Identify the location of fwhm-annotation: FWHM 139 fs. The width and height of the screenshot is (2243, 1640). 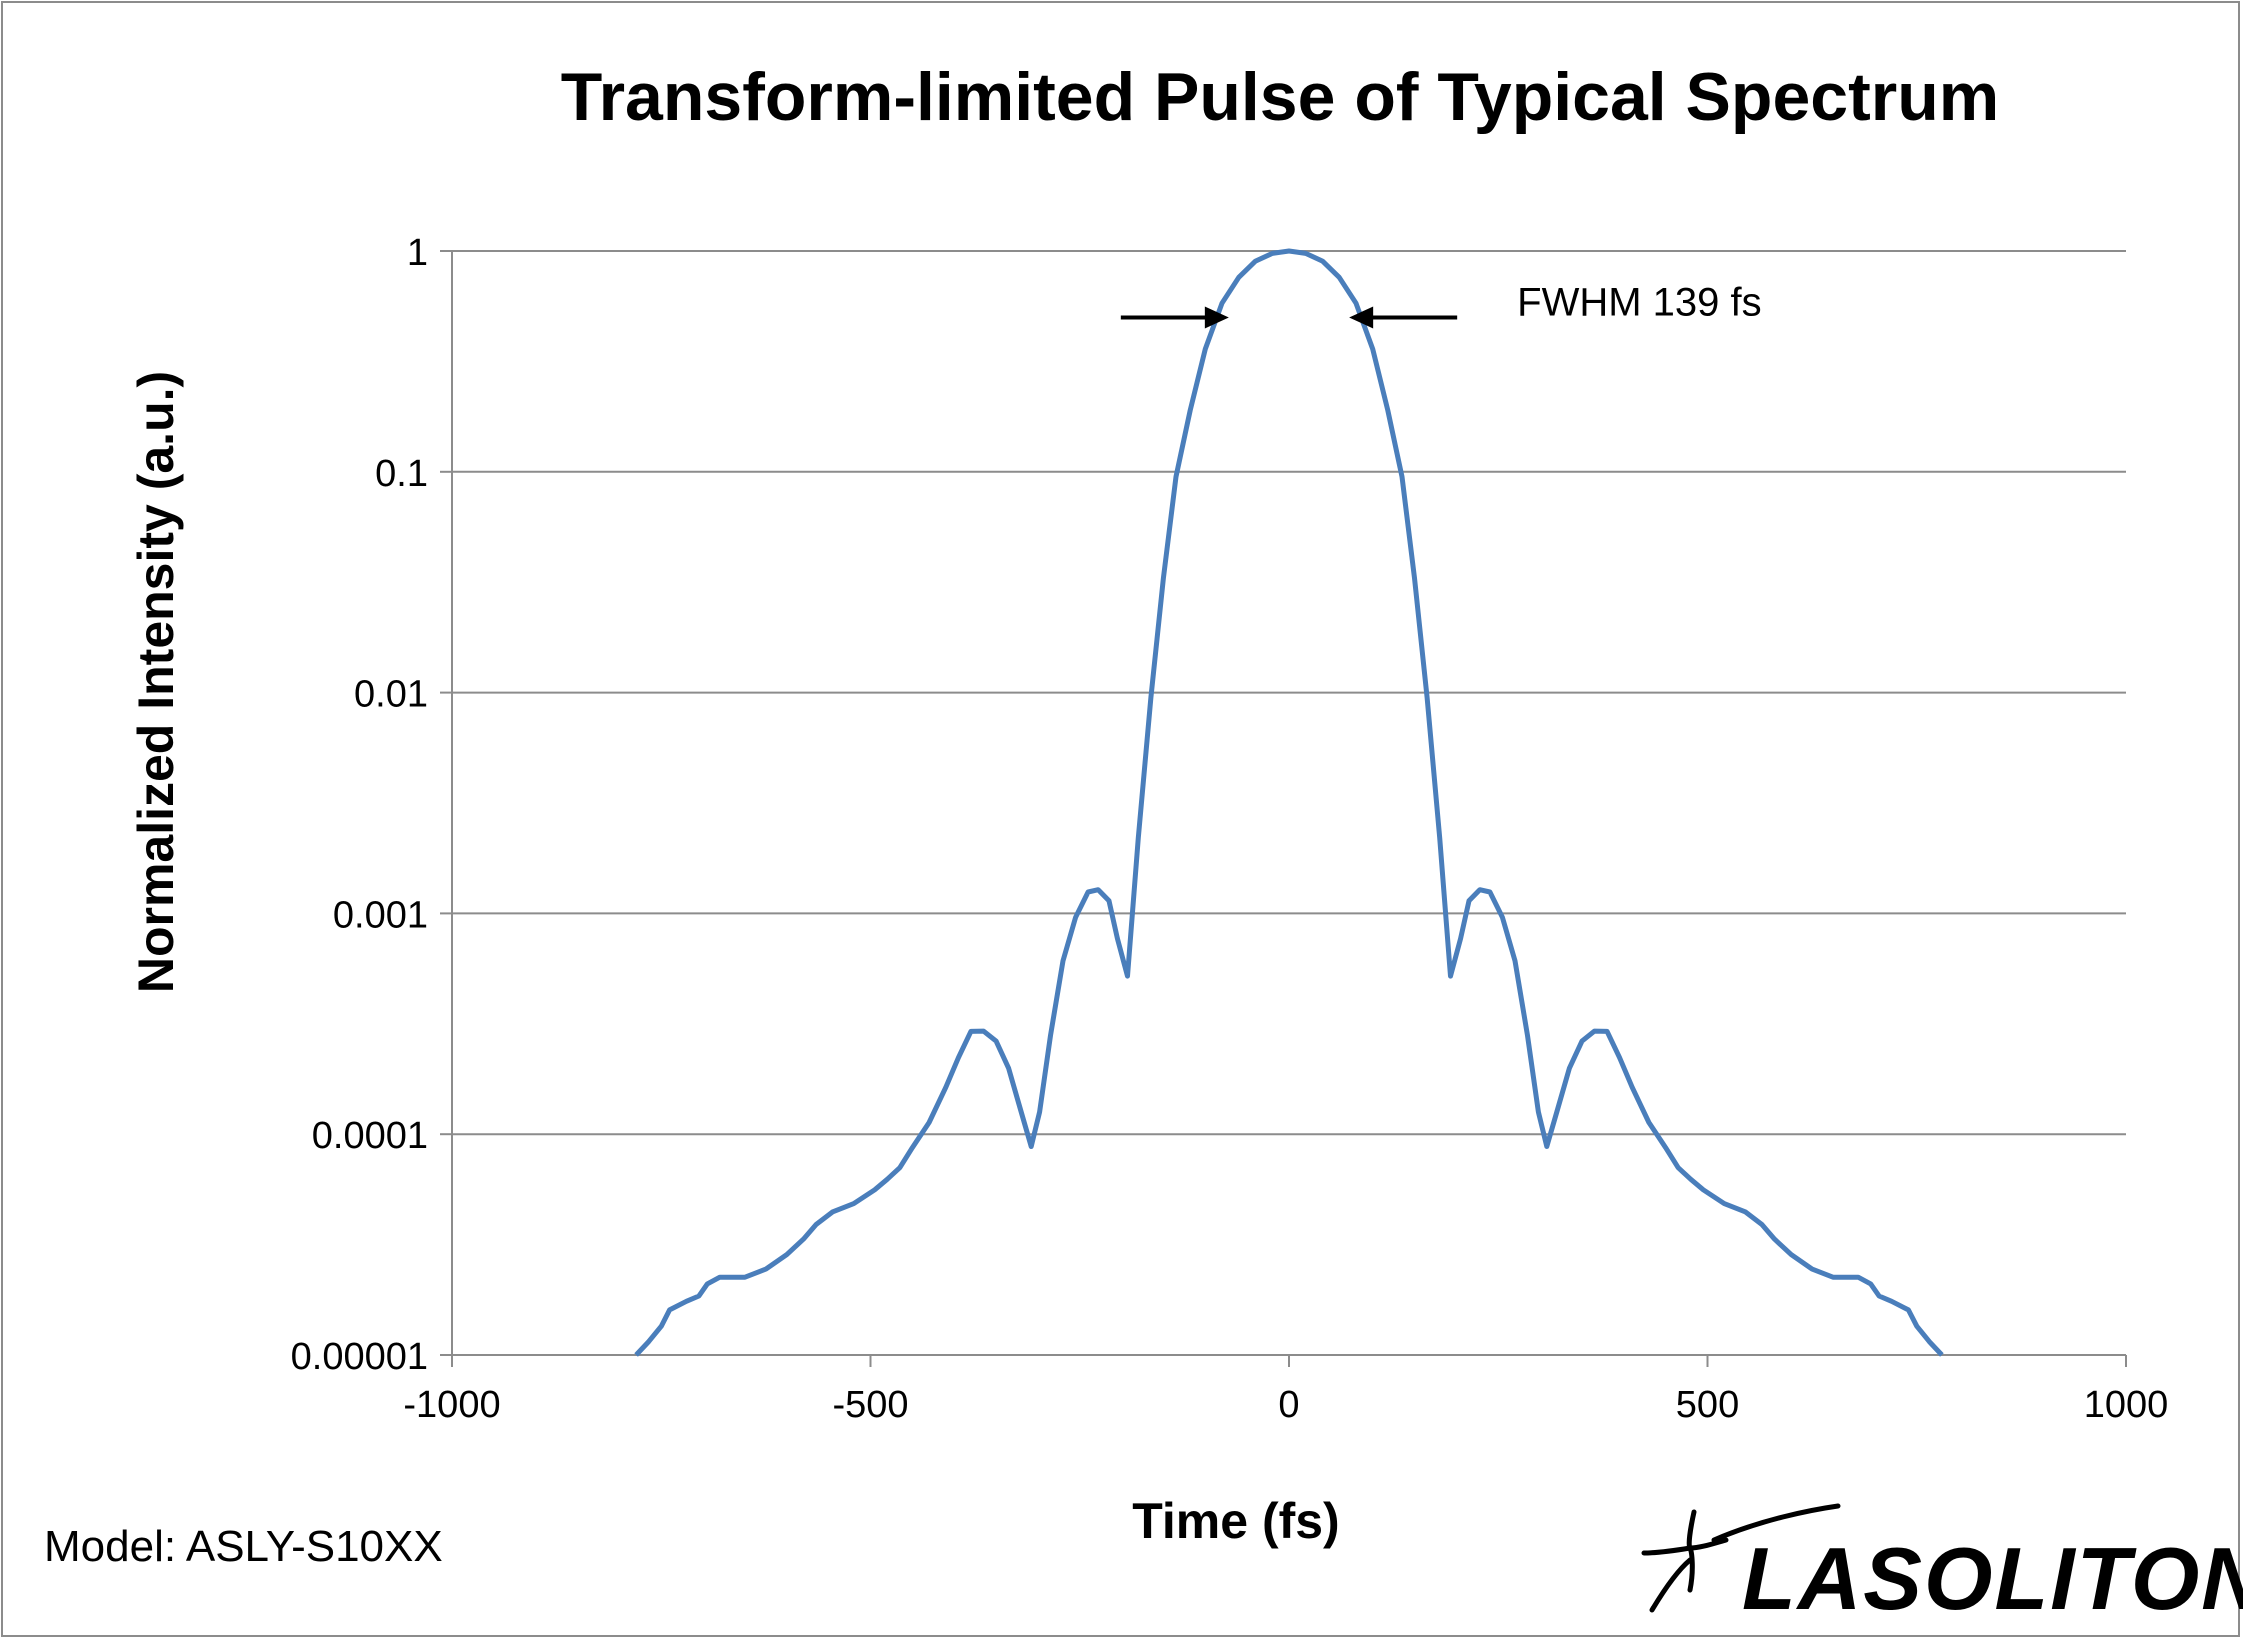
(1441, 304).